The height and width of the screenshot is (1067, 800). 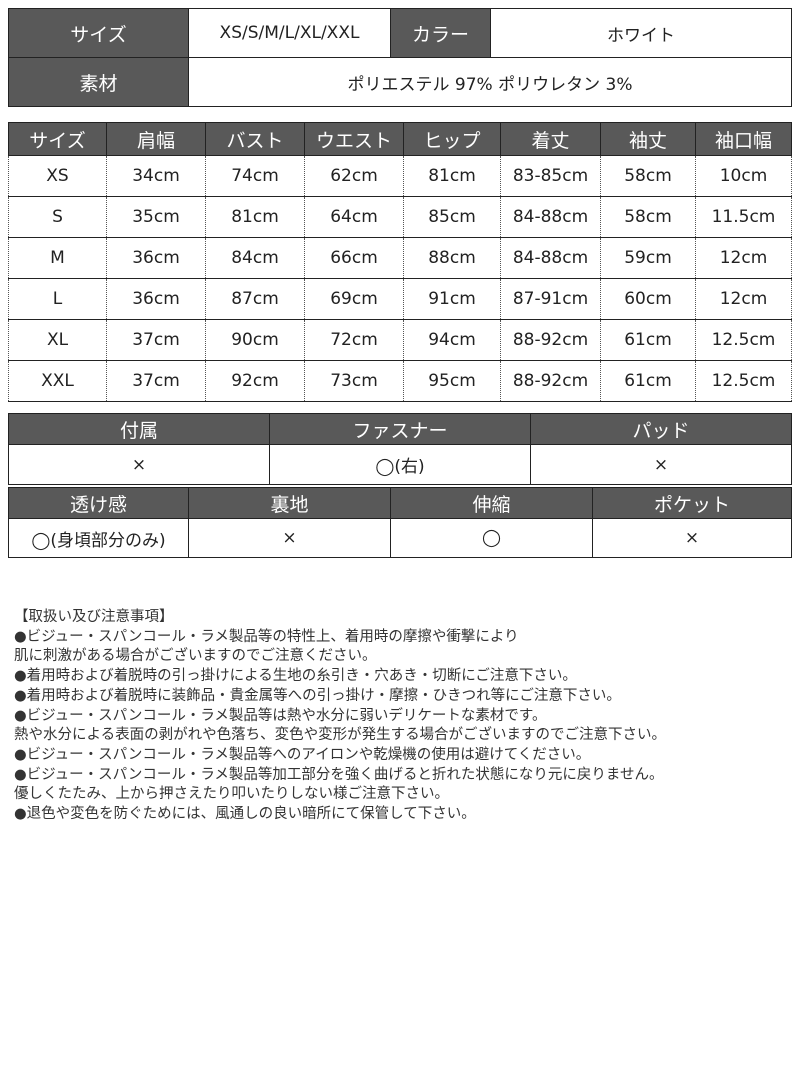 What do you see at coordinates (743, 139) in the screenshot?
I see `column-header: 袖口幅` at bounding box center [743, 139].